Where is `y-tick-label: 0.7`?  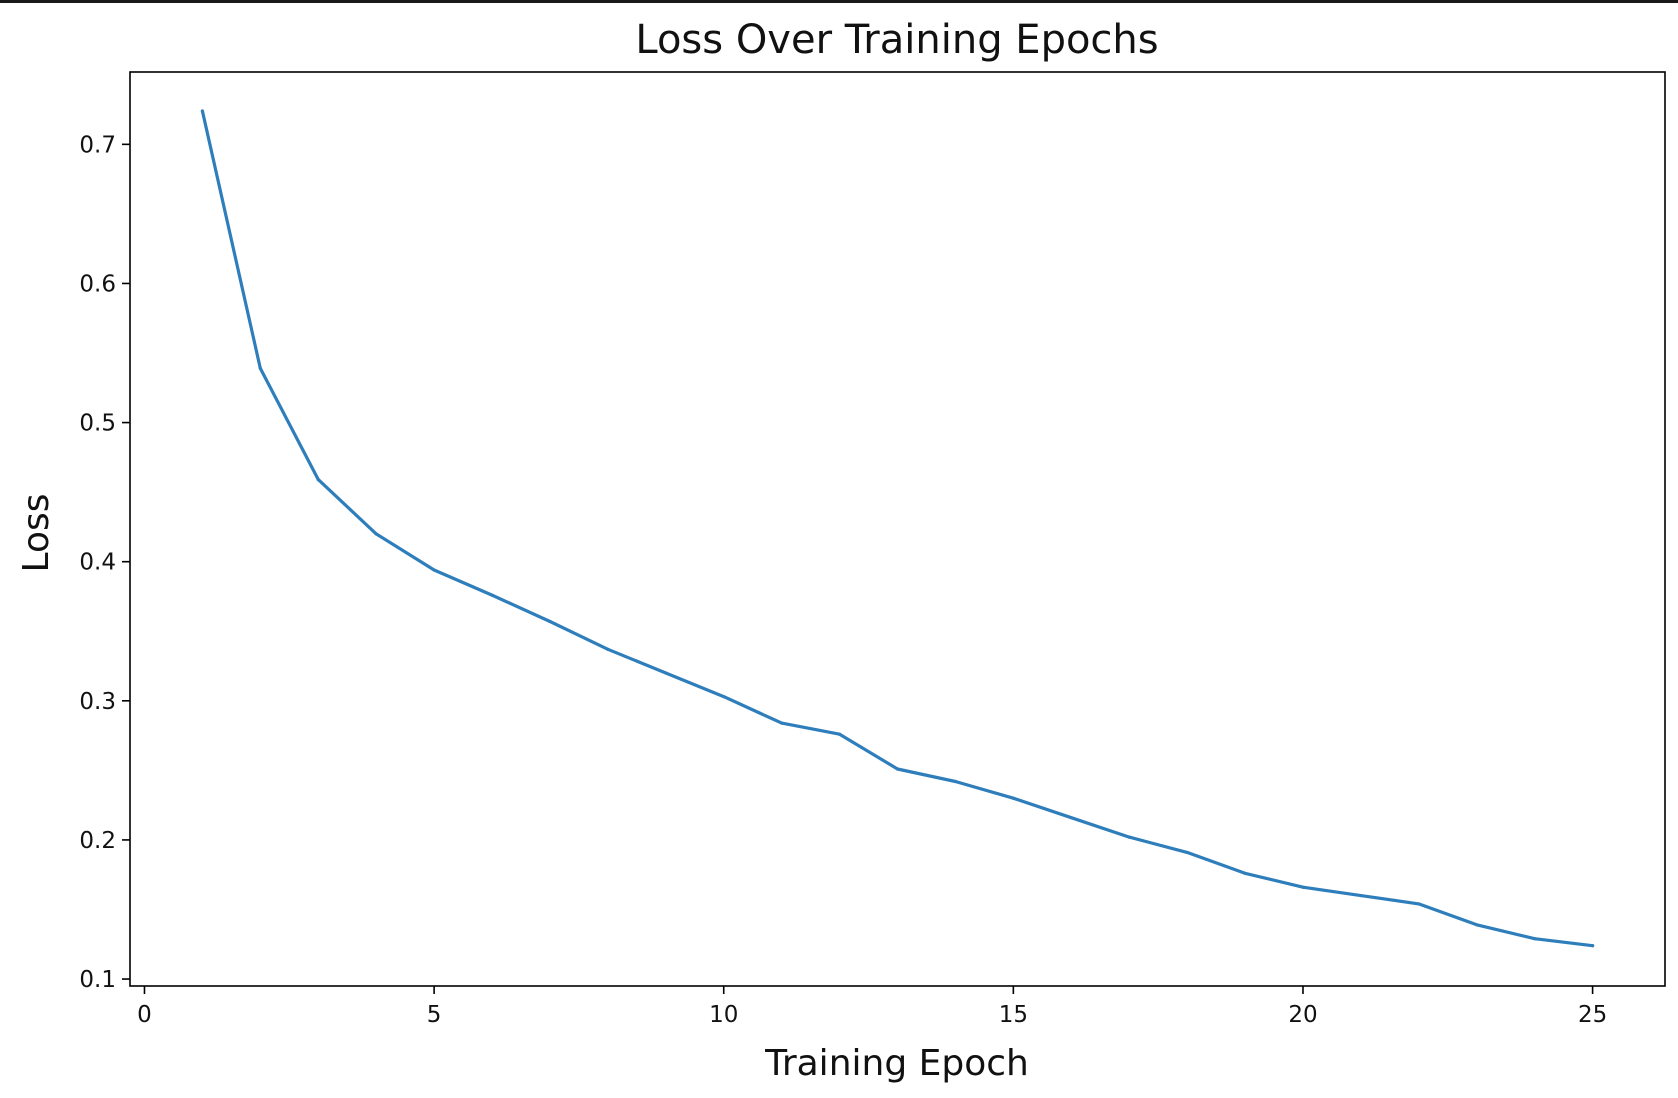
y-tick-label: 0.7 is located at coordinates (97, 145).